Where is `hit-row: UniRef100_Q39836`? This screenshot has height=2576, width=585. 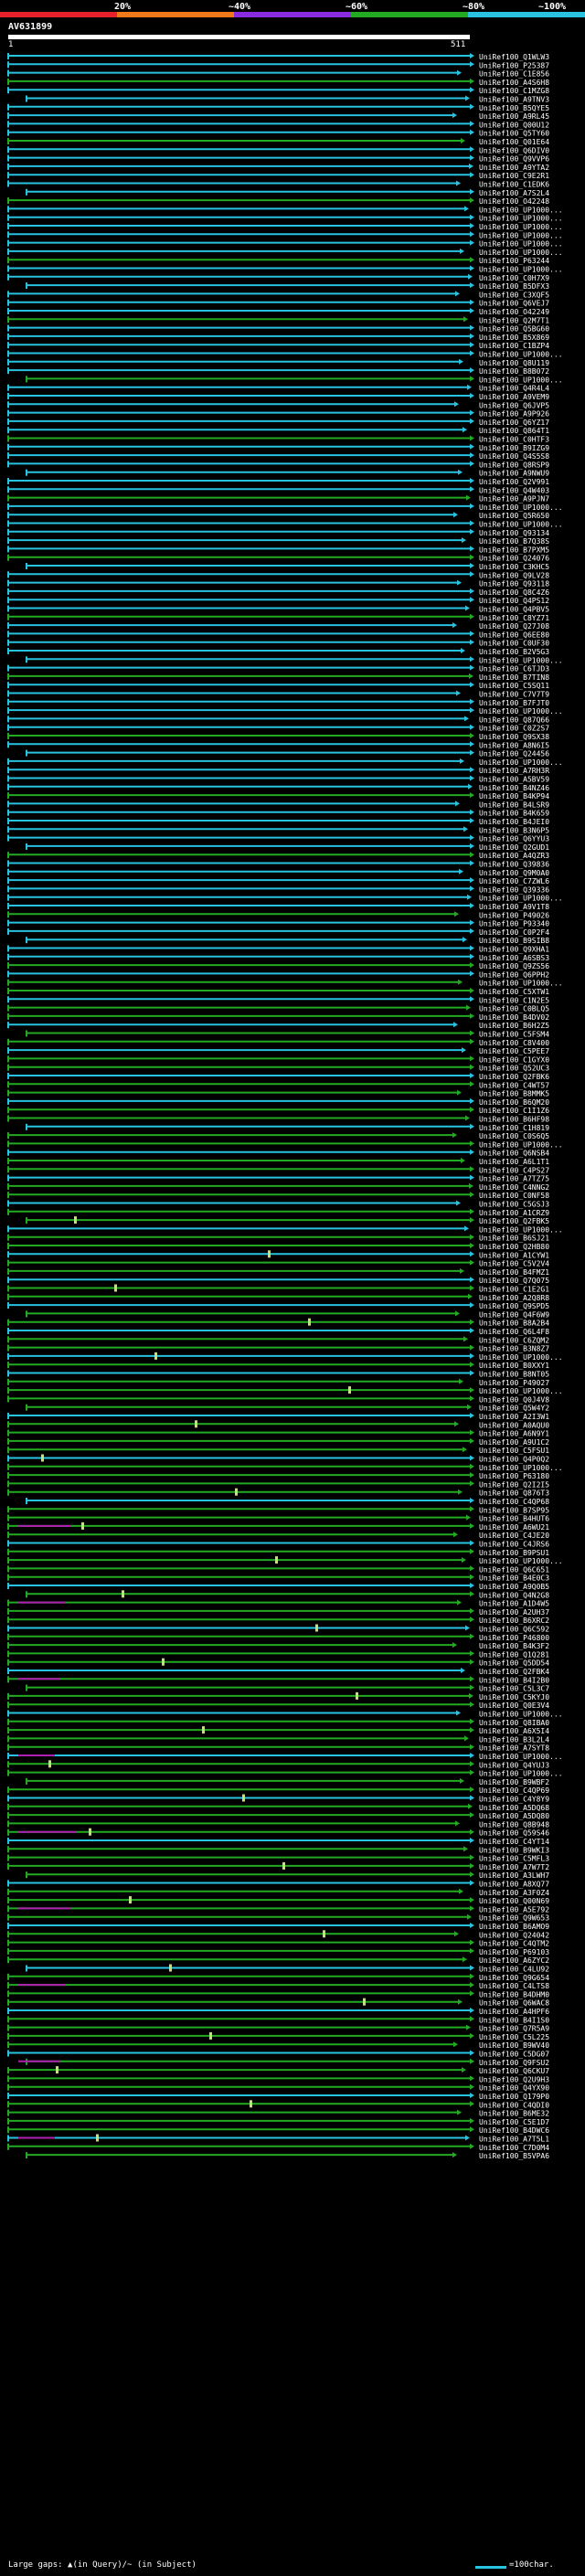
hit-row: UniRef100_Q39836 is located at coordinates (278, 864).